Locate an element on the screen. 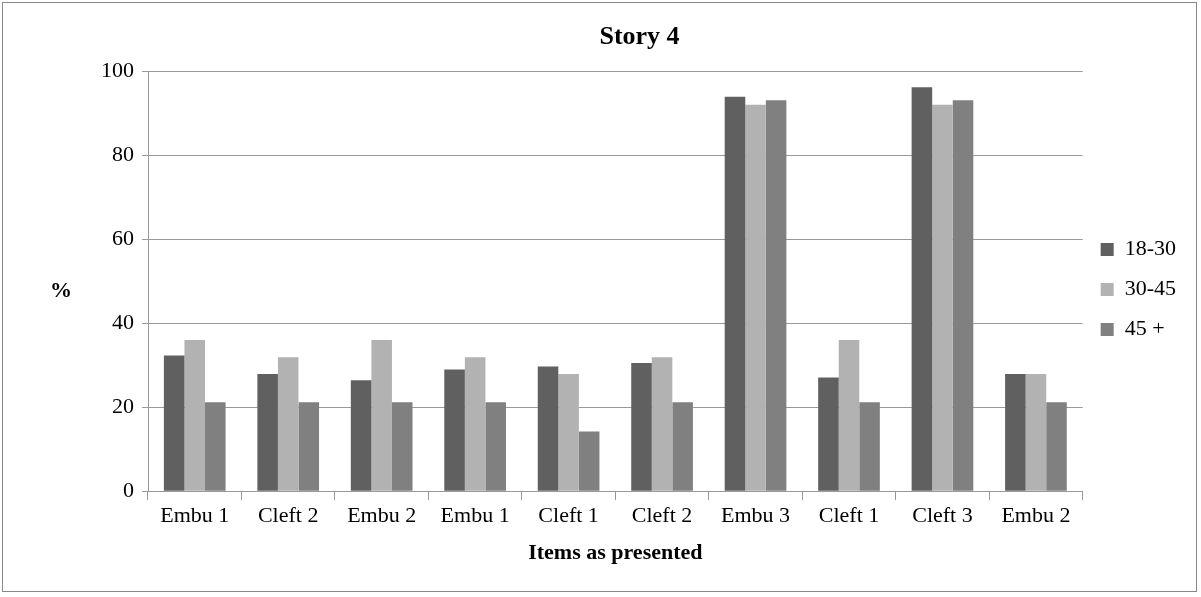 This screenshot has height=597, width=1201. legend-label: 18-30 is located at coordinates (1150, 248).